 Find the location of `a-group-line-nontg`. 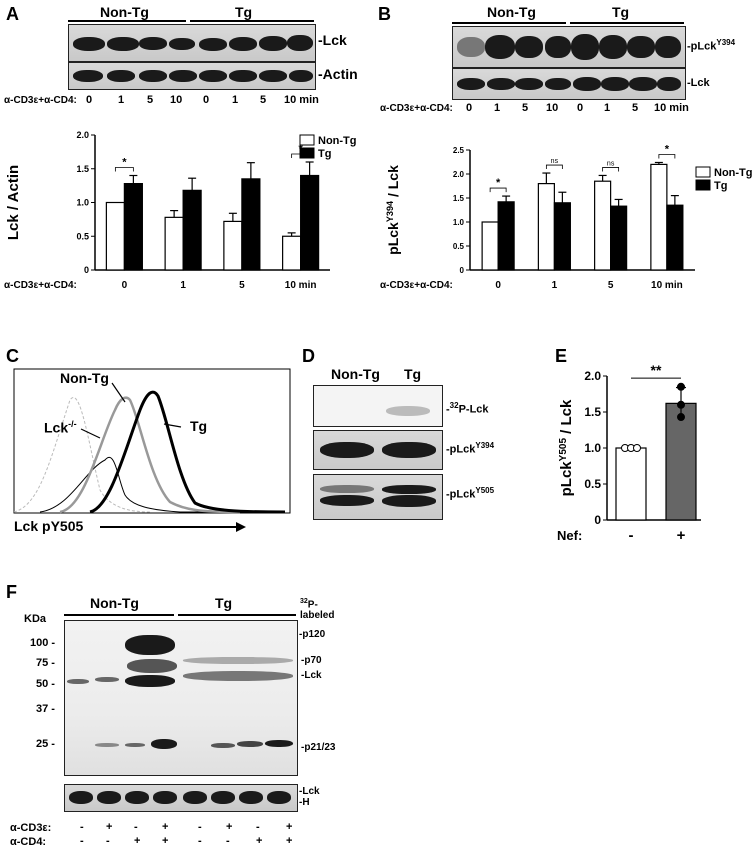

a-group-line-nontg is located at coordinates (127, 21).